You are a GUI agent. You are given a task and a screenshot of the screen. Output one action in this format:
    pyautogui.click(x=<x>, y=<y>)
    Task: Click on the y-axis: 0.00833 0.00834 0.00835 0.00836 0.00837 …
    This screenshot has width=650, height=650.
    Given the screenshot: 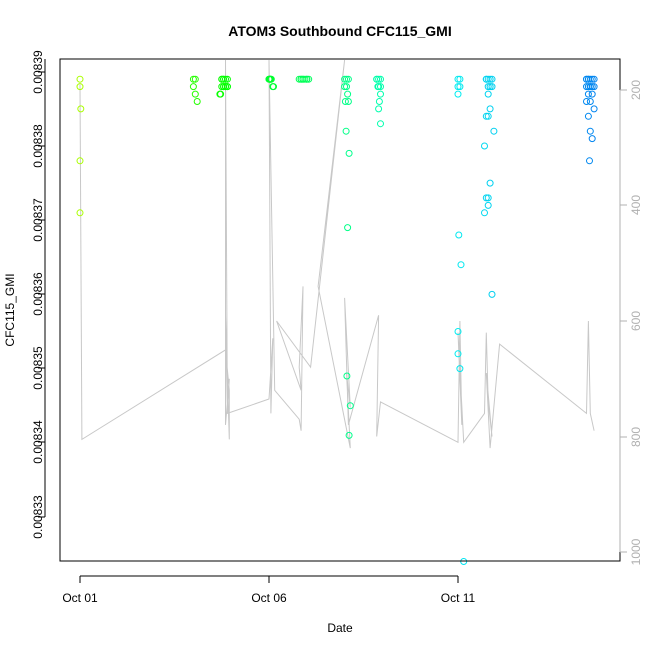 What is the action you would take?
    pyautogui.click(x=38, y=294)
    